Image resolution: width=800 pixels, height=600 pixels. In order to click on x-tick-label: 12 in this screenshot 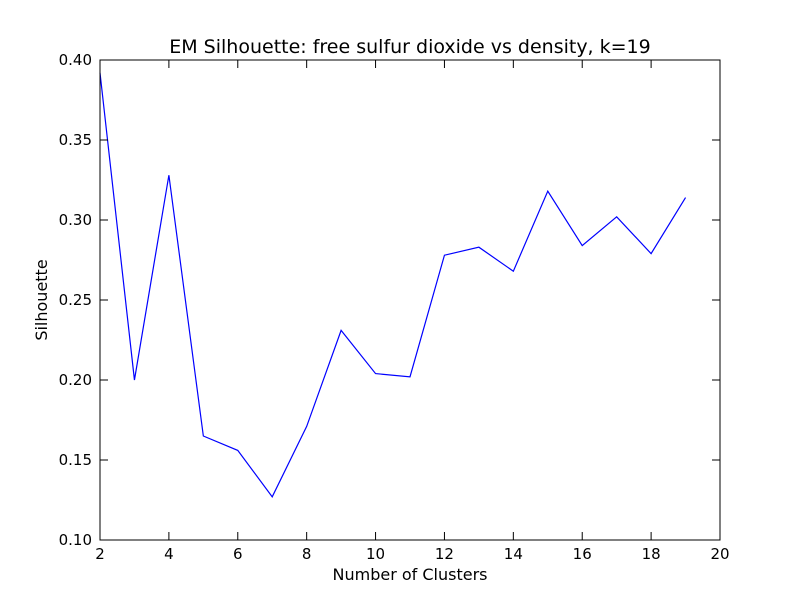, I will do `click(444, 554)`.